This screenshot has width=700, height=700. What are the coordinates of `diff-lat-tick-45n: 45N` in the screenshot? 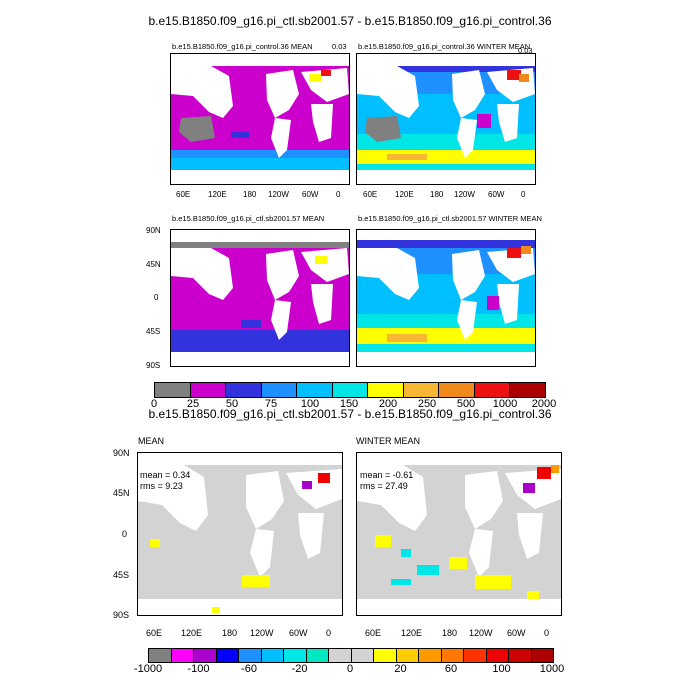 It's located at (121, 493).